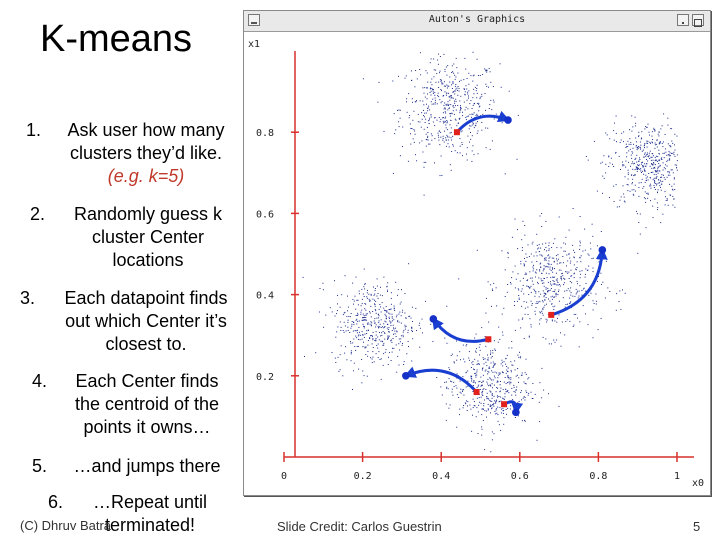 This screenshot has height=540, width=720. Describe the element at coordinates (683, 20) in the screenshot. I see `minimize-button` at that location.